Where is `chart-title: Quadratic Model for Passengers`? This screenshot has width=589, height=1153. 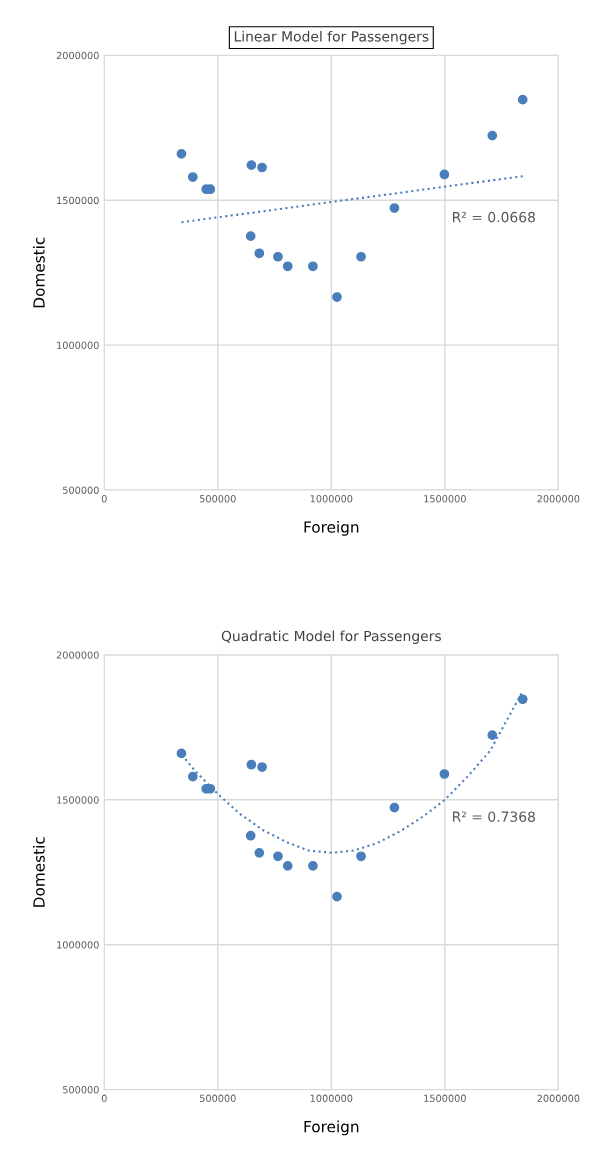 chart-title: Quadratic Model for Passengers is located at coordinates (331, 637).